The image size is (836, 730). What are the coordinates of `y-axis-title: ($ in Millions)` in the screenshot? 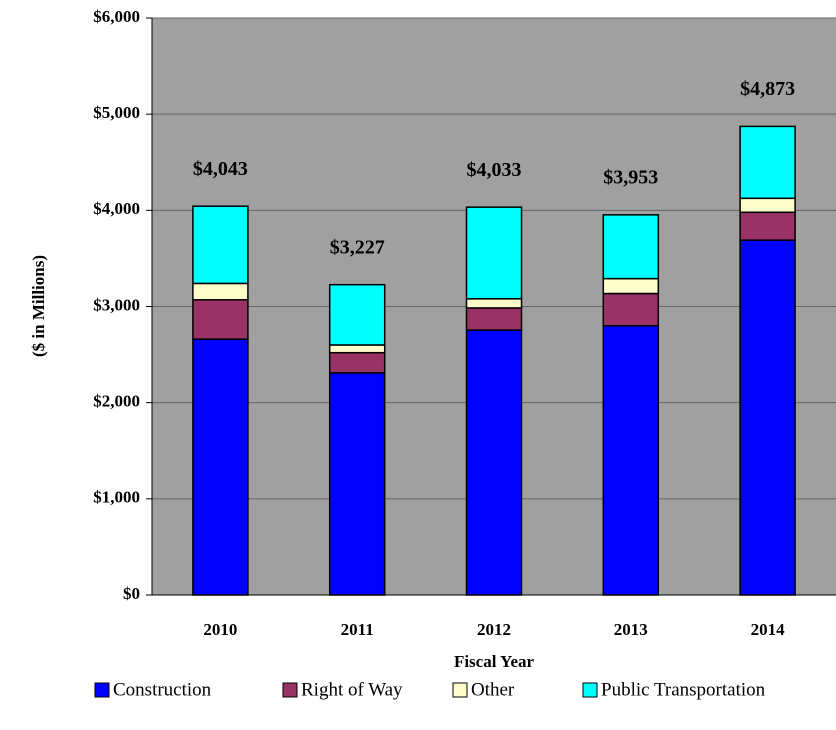 It's located at (38, 306).